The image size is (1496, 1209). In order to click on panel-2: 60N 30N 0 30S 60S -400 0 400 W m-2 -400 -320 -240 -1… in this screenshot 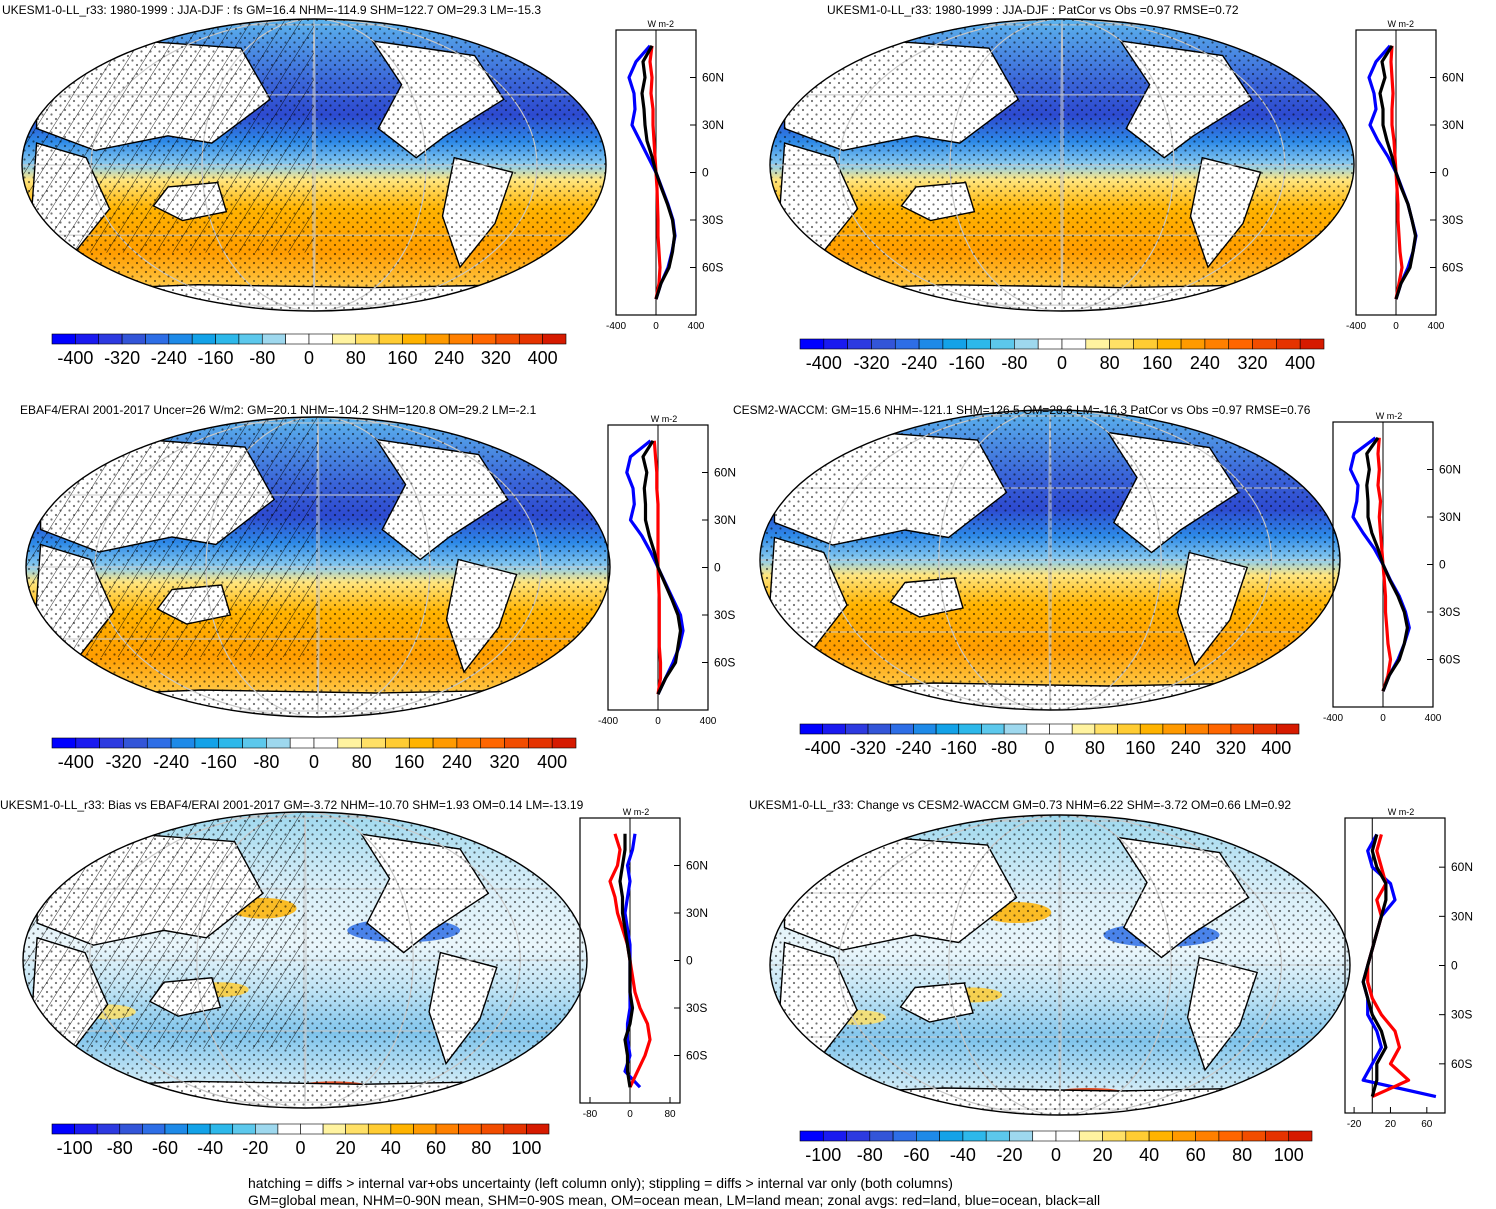, I will do `click(1116, 188)`.